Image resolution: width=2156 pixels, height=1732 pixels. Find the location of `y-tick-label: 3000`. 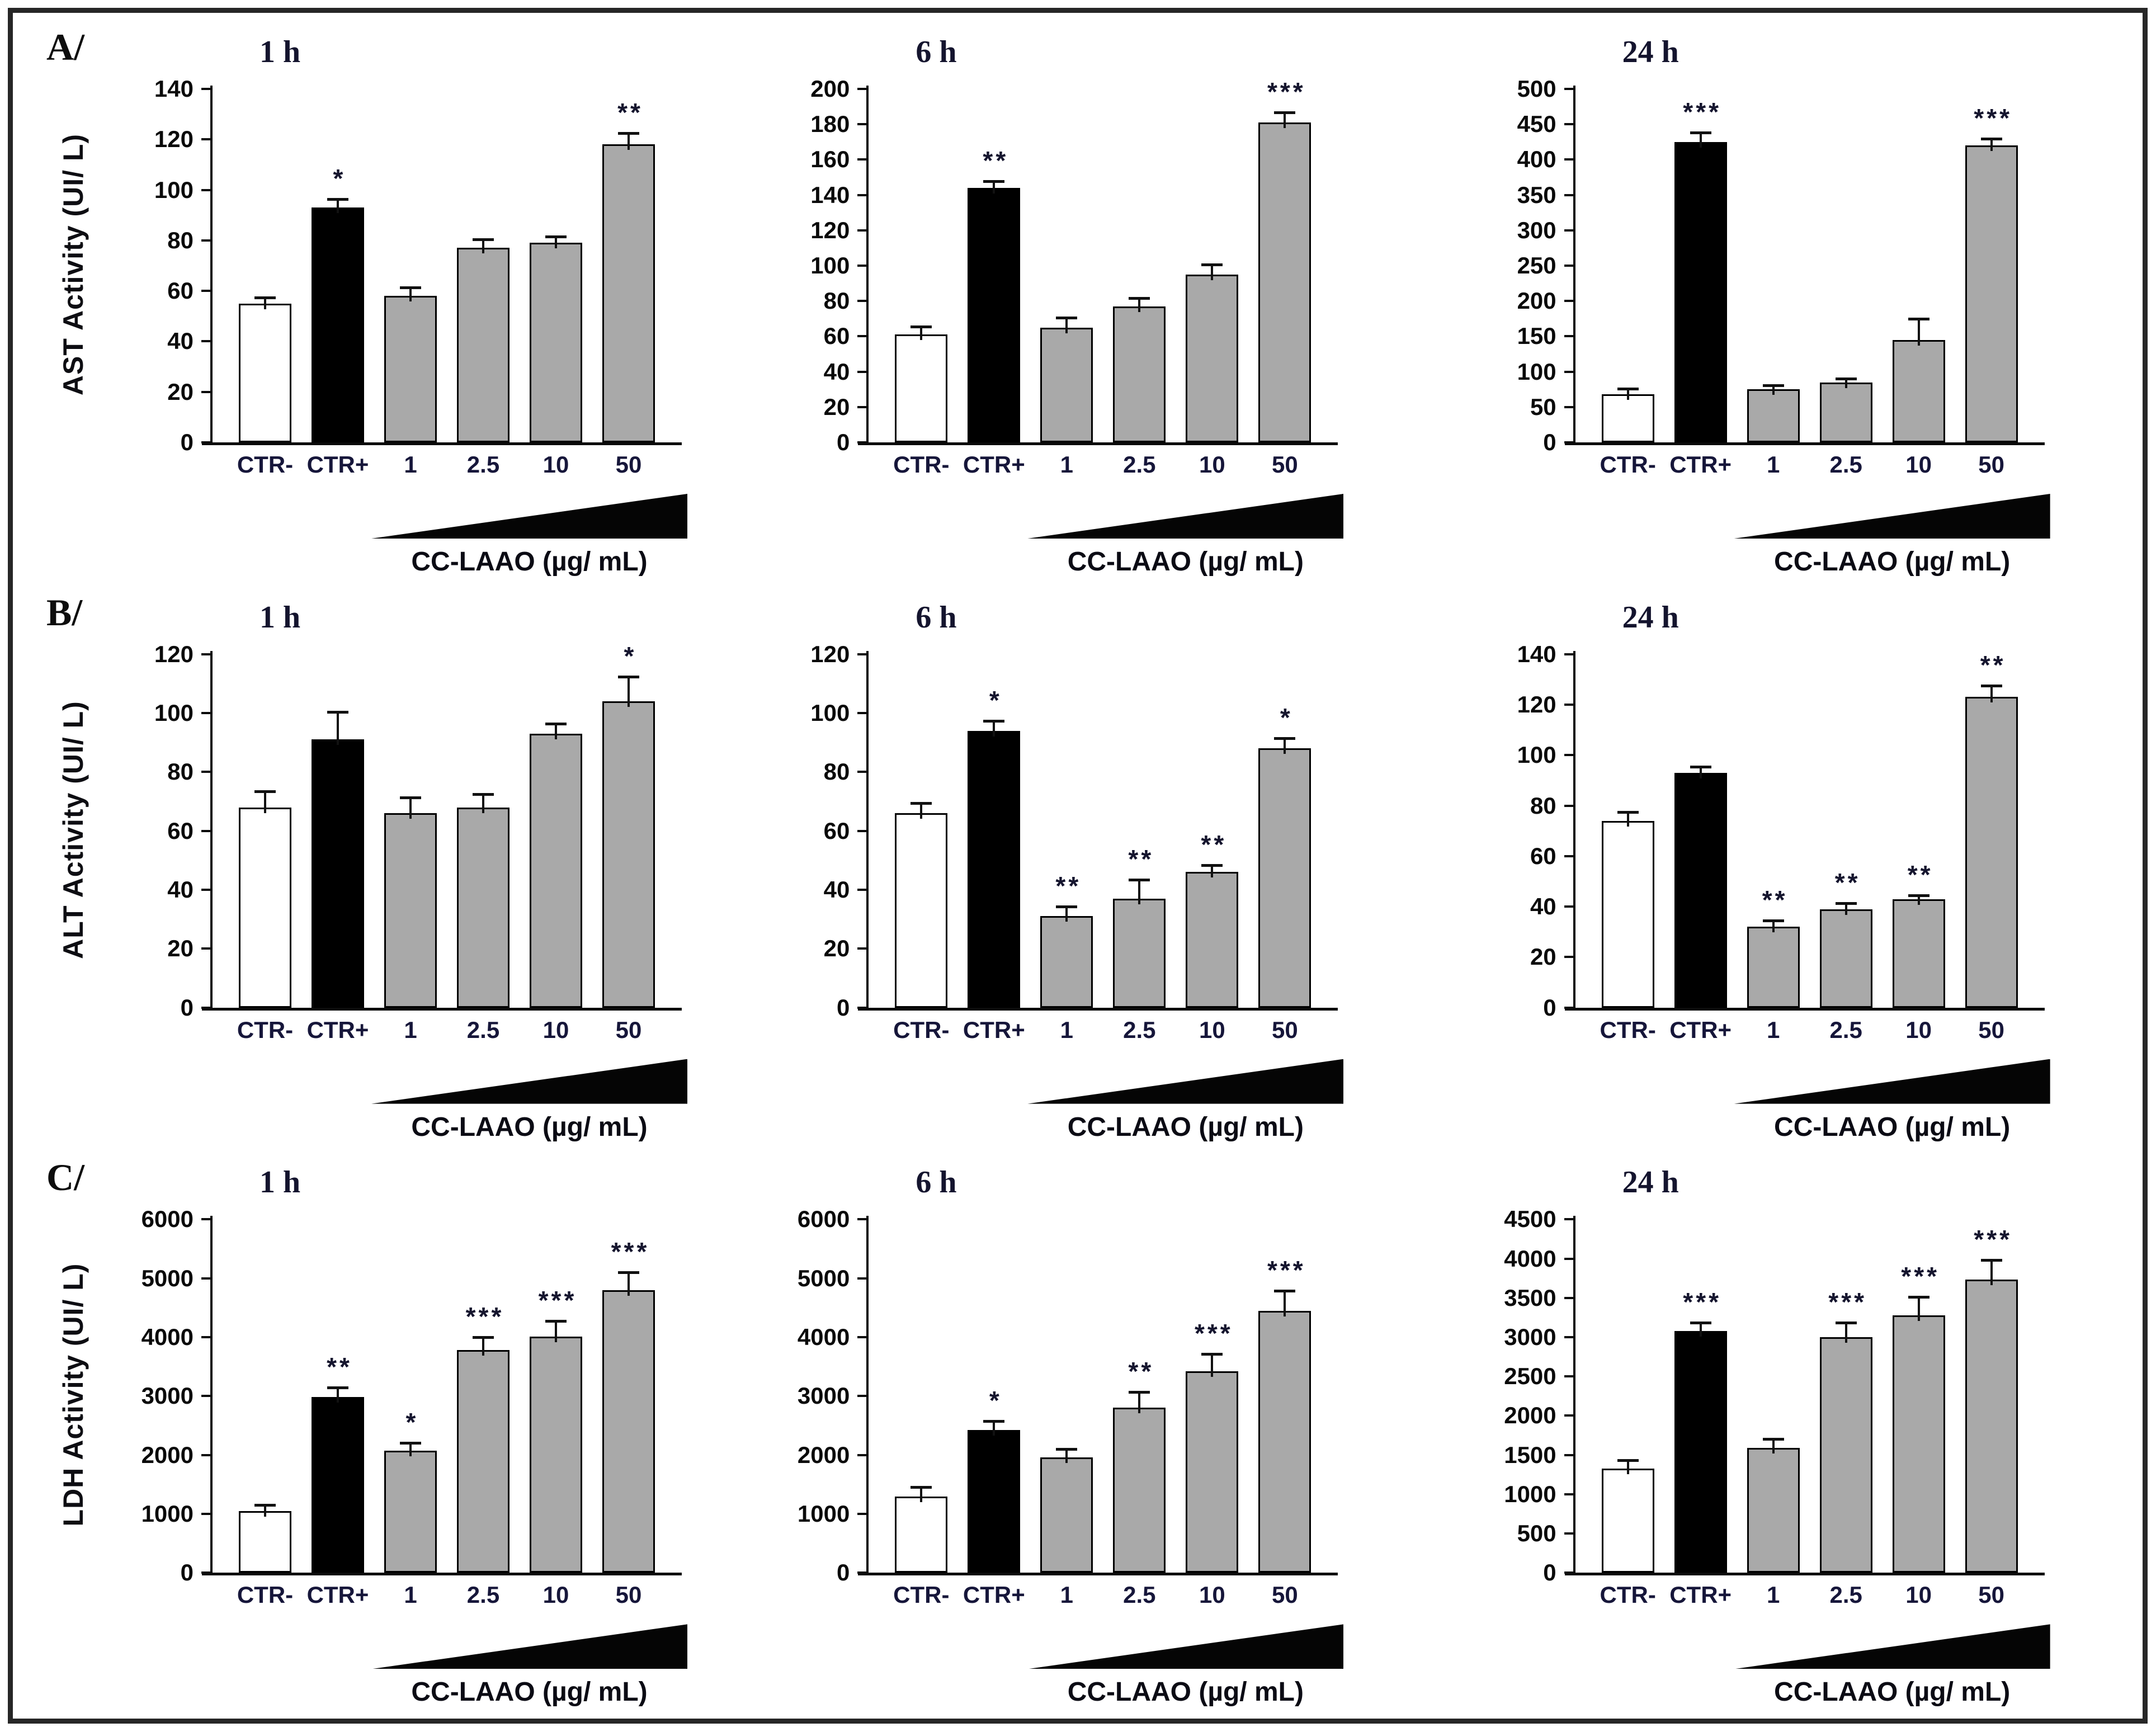

y-tick-label: 3000 is located at coordinates (824, 1396).